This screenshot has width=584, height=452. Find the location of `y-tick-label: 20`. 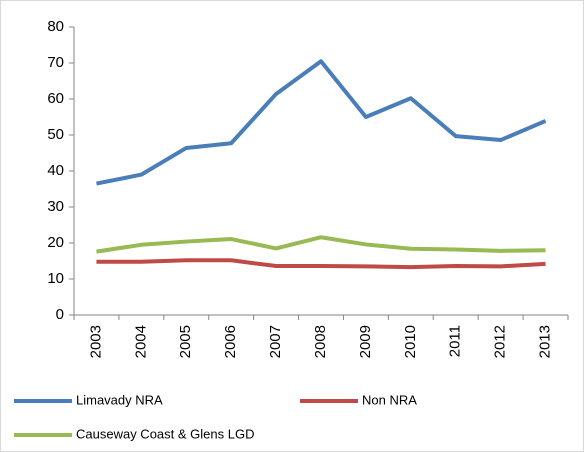

y-tick-label: 20 is located at coordinates (55, 242).